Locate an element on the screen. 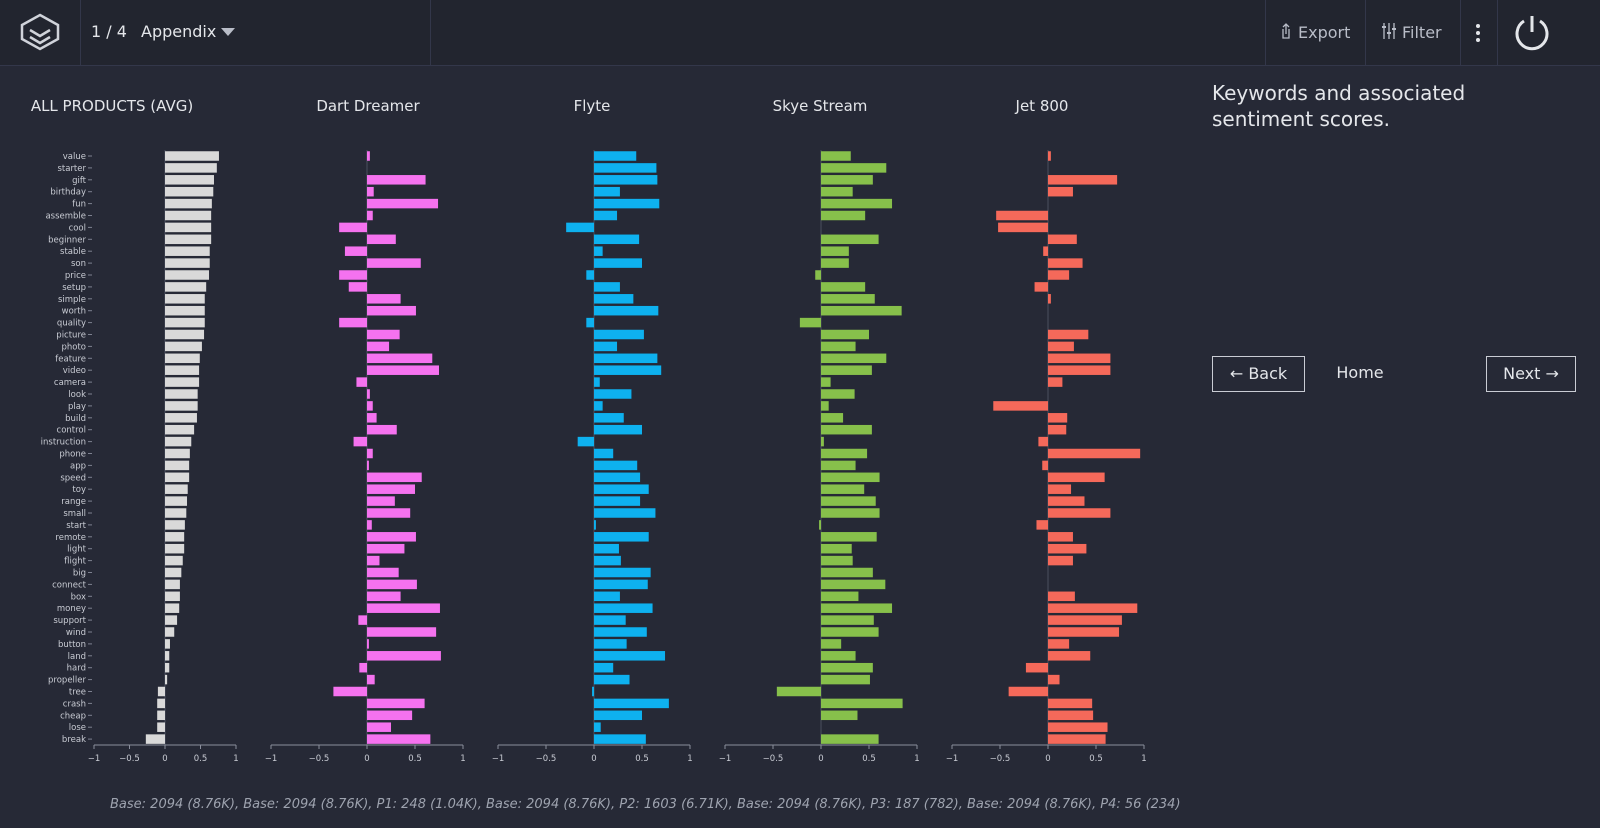 This screenshot has width=1600, height=828. category-label: flight is located at coordinates (75, 562).